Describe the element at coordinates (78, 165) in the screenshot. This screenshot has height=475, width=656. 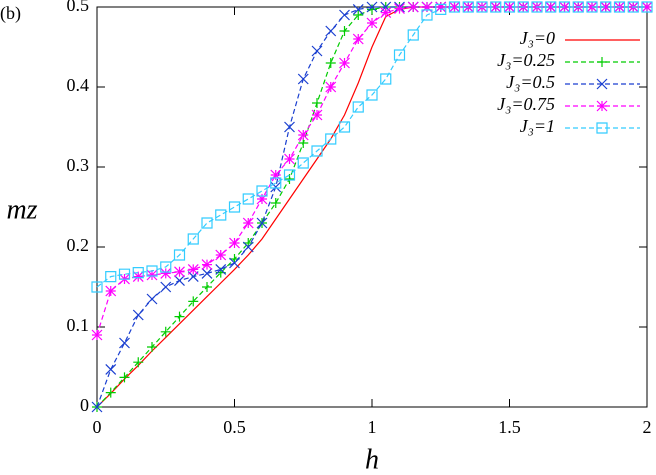
I see `y-tick-label: 0.3` at that location.